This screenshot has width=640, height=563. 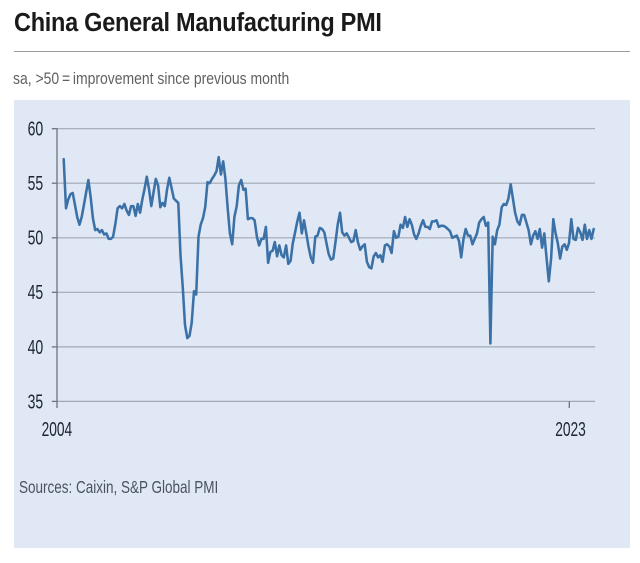 I want to click on svg-text: 50, so click(x=36, y=239).